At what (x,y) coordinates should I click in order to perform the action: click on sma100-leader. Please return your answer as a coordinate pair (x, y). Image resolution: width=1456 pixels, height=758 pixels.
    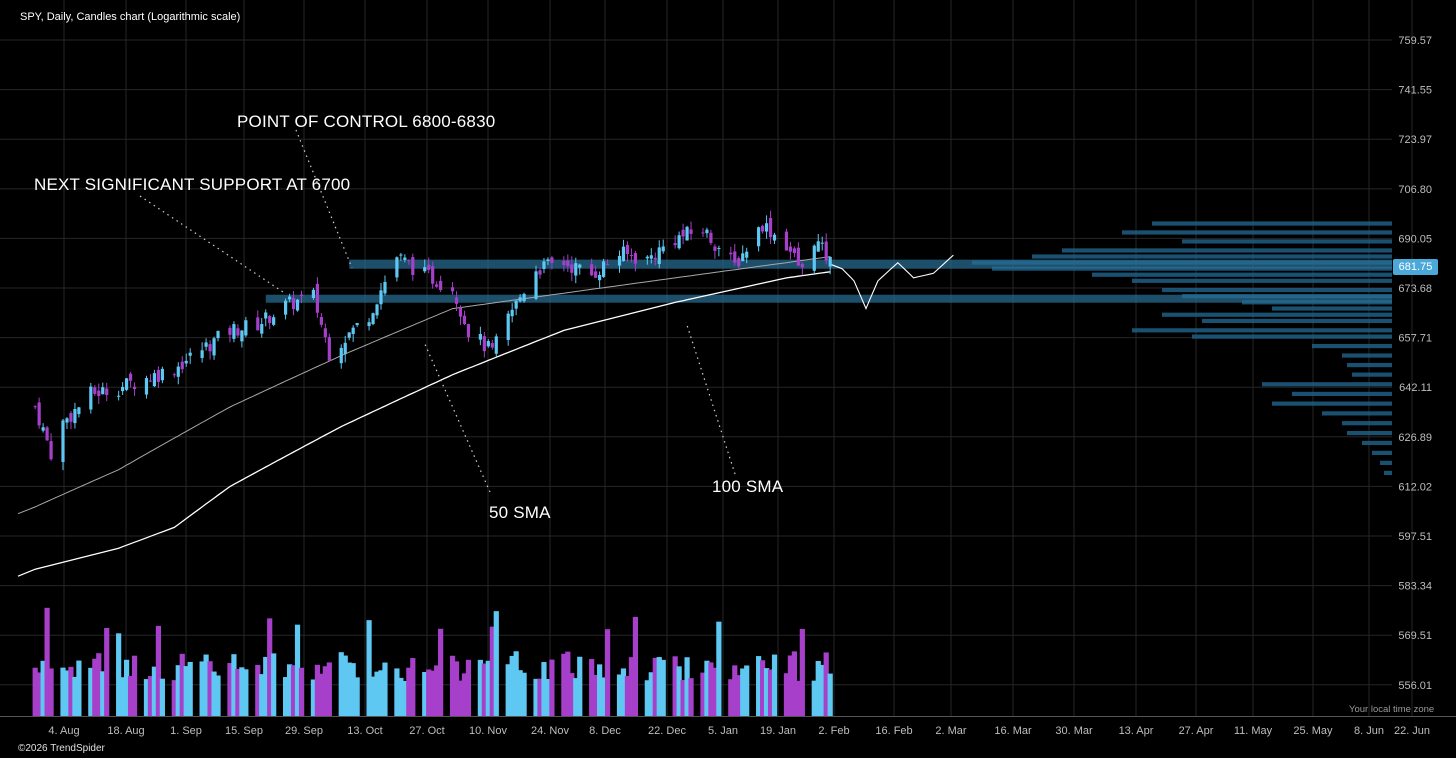
    Looking at the image, I should click on (710, 398).